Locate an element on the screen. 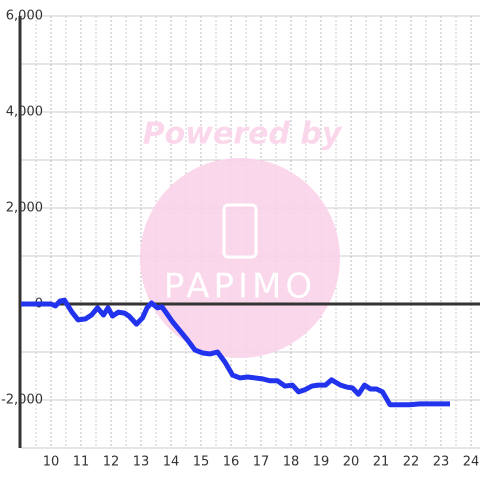  x-tick-label: 10 is located at coordinates (51, 462).